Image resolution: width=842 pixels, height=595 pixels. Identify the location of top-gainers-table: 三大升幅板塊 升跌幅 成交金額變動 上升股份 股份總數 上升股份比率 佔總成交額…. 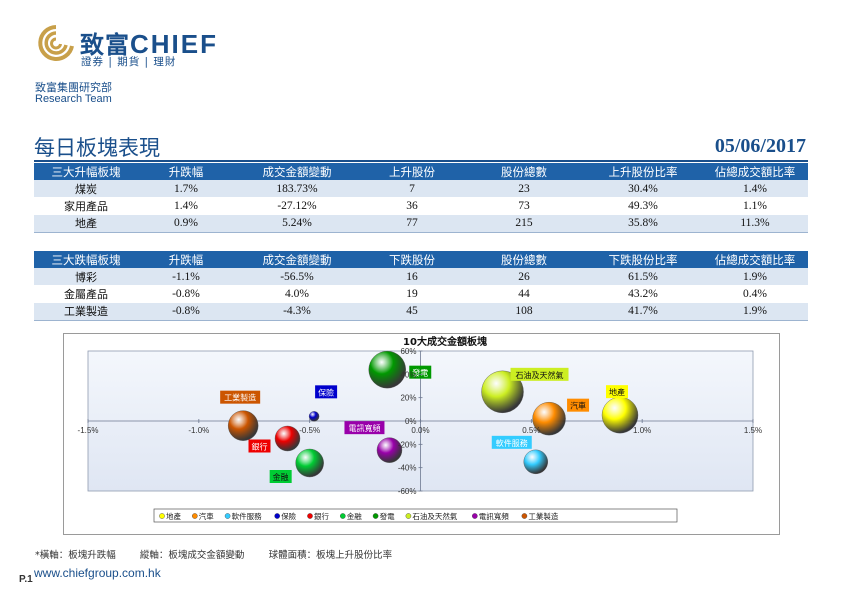
(421, 198).